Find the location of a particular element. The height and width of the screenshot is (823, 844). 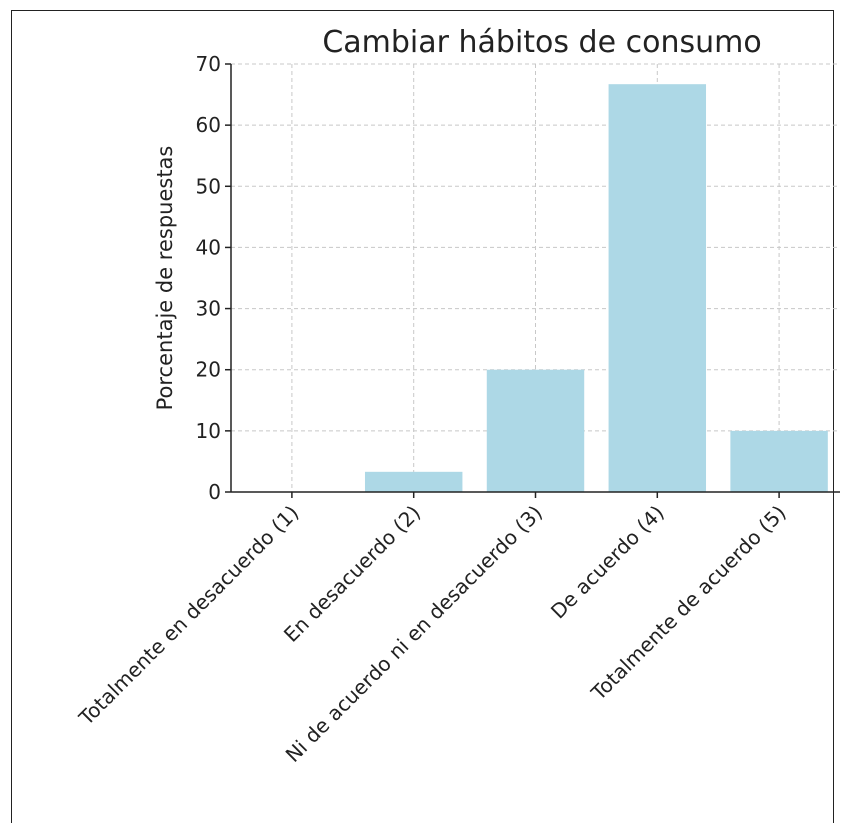

y-tick-label: 0 is located at coordinates (214, 492).